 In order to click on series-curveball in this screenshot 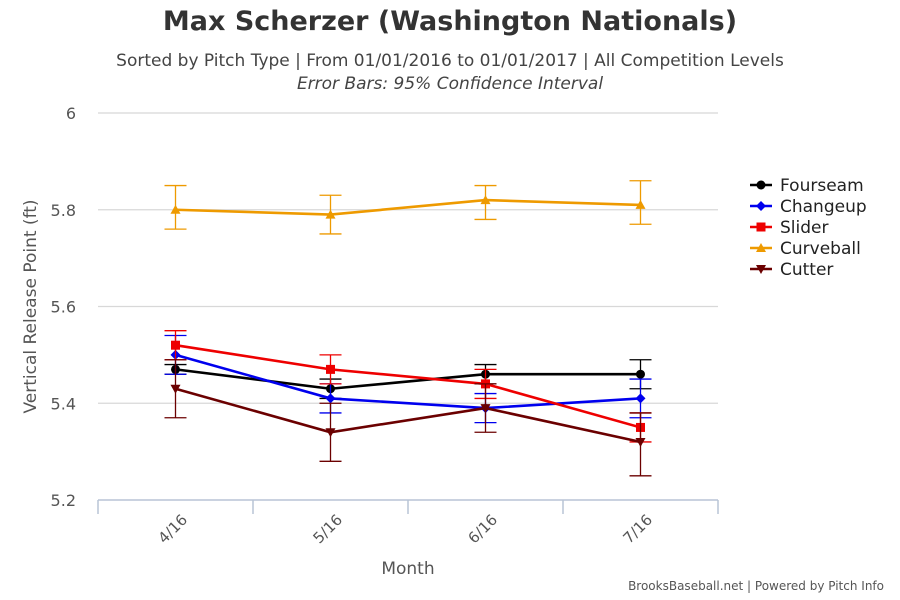, I will do `click(408, 207)`.